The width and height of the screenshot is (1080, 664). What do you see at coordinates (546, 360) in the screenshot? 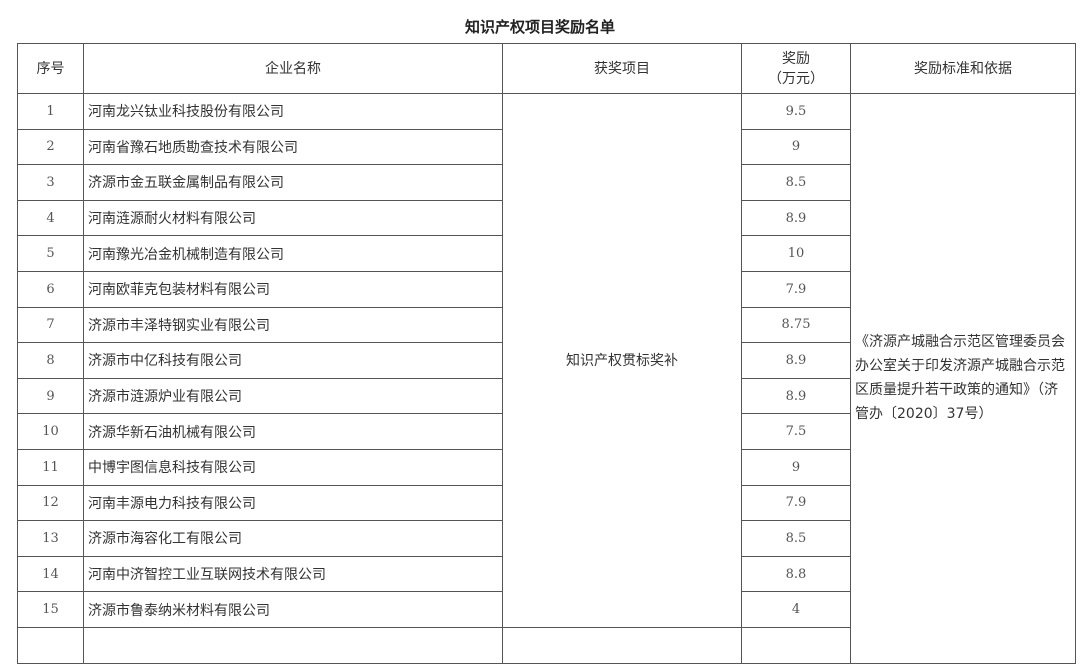
I see `table-row: 8 济源市中亿科技有限公司 8.9` at bounding box center [546, 360].